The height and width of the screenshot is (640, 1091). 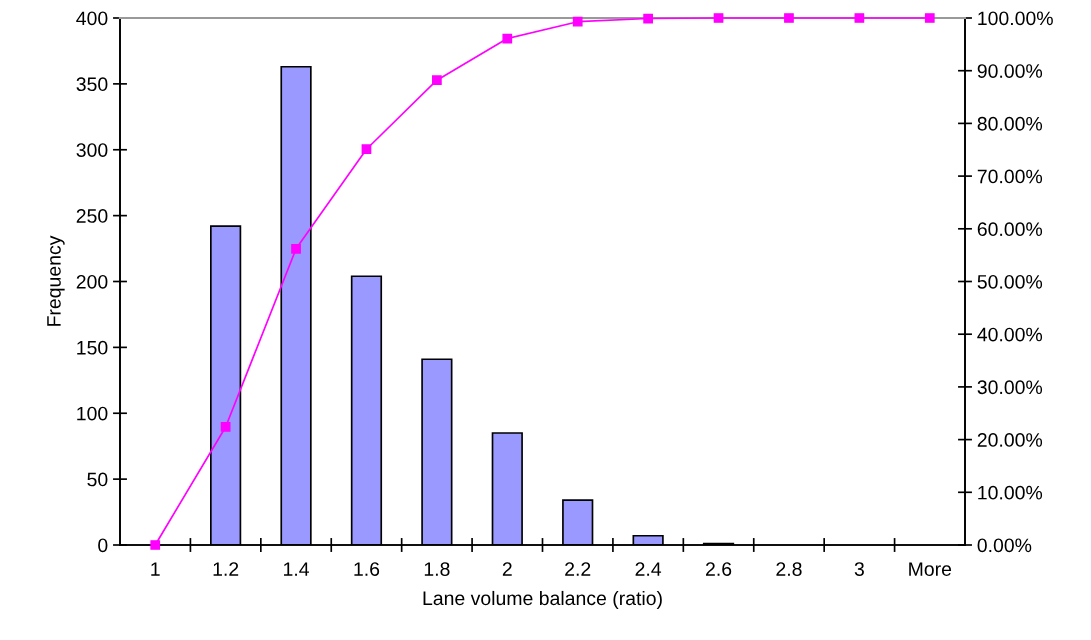 What do you see at coordinates (1010, 440) in the screenshot?
I see `y2-tick-label: 20.00%` at bounding box center [1010, 440].